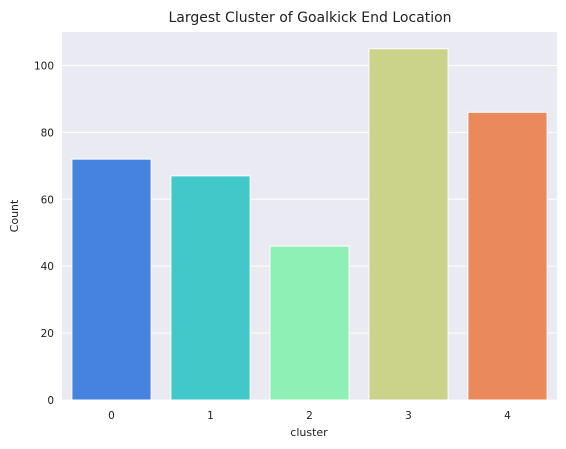 The image size is (566, 449). I want to click on x-axis-ticks: 0 1 2 3 4, so click(309, 416).